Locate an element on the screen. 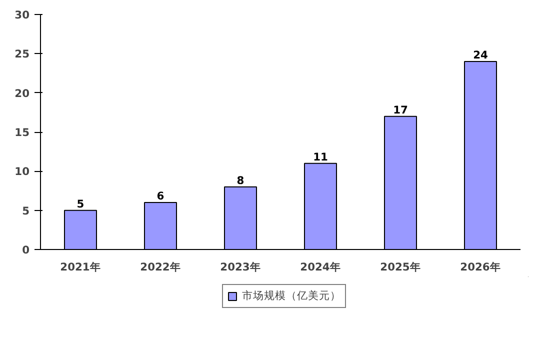 This screenshot has width=554, height=344. data-label: 17 is located at coordinates (400, 109).